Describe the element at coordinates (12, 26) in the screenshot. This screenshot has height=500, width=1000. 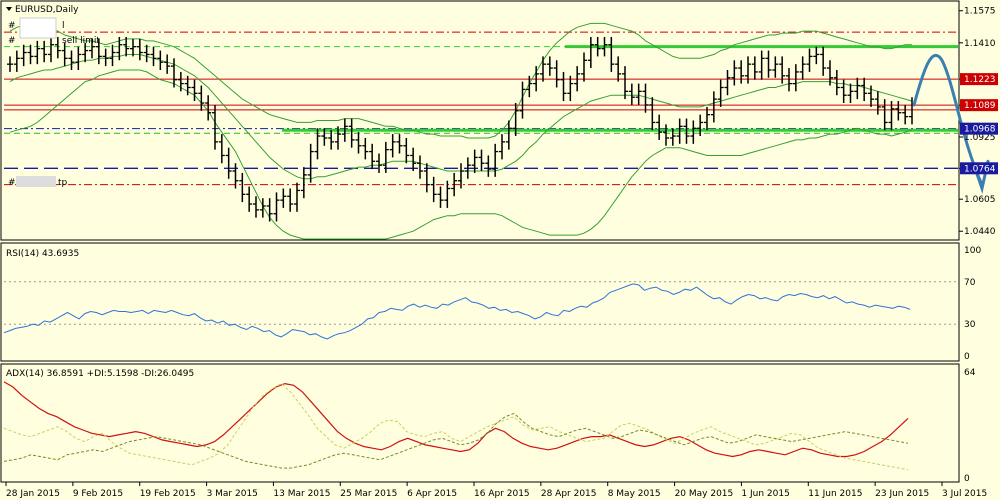
I see `annotation-1-prefix: #` at that location.